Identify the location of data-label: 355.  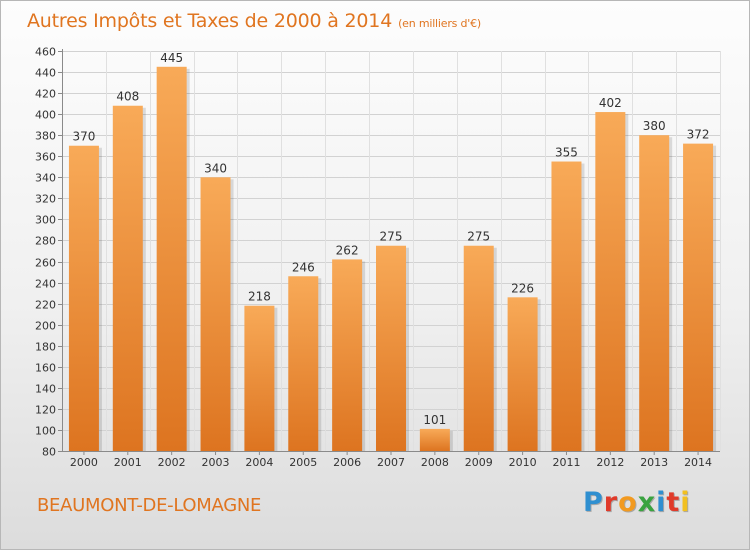
(566, 153).